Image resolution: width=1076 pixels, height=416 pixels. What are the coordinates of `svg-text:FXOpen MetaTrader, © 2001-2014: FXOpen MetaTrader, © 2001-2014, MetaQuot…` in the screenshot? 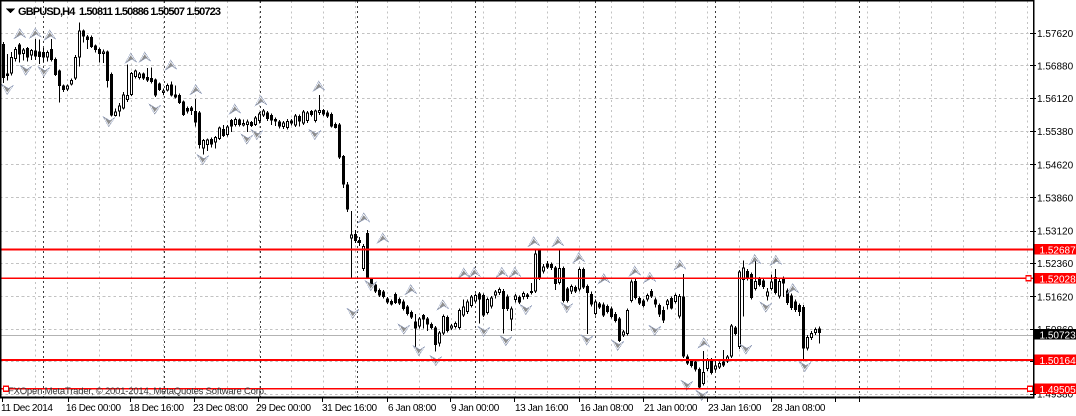 It's located at (137, 391).